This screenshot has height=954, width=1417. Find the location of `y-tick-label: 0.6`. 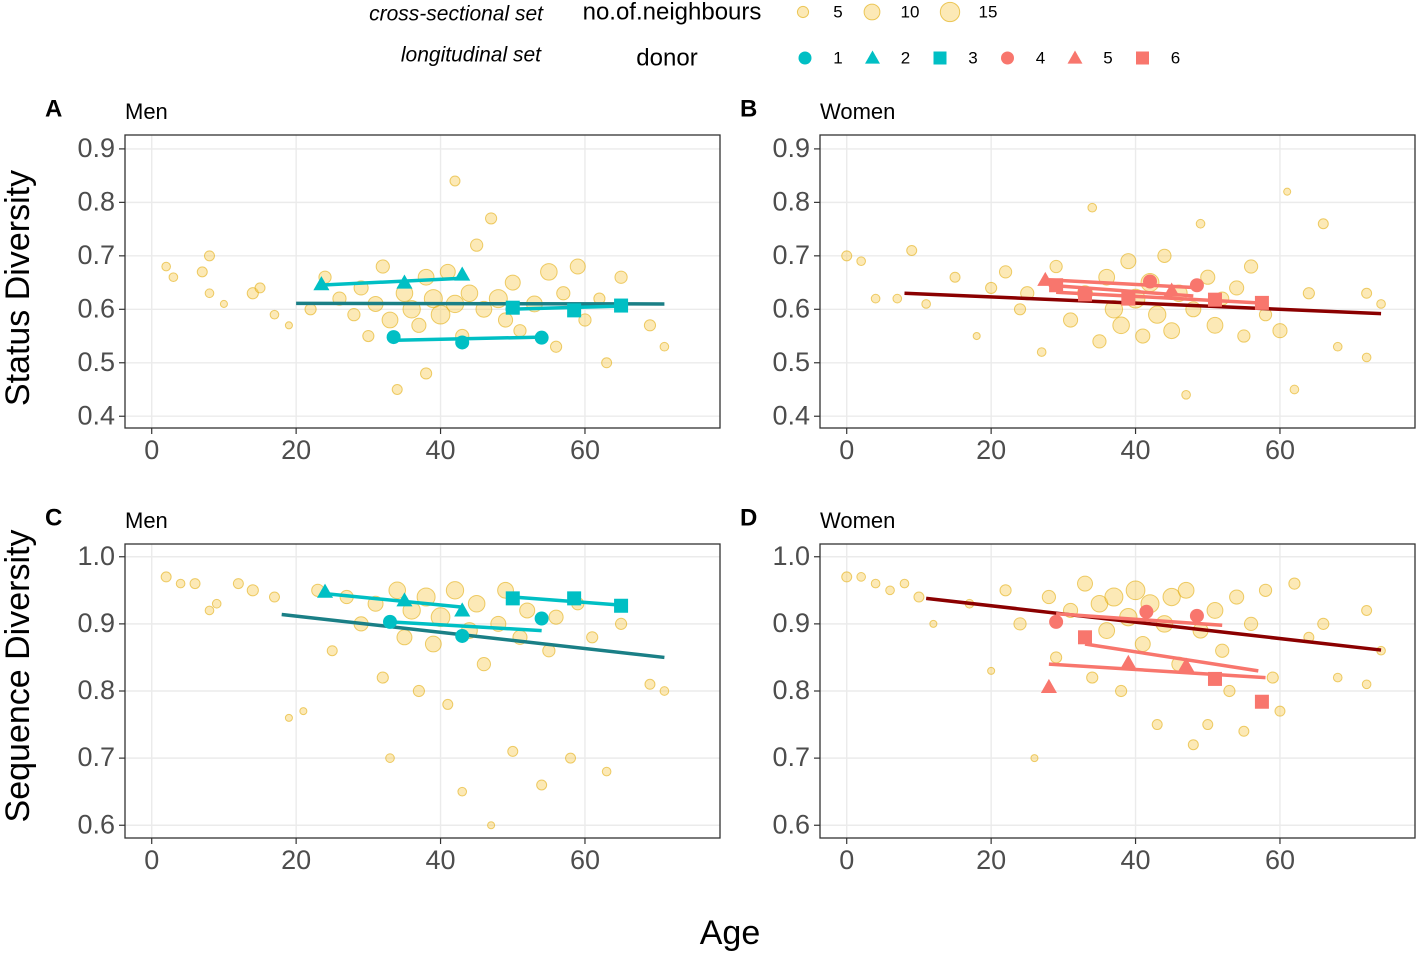

y-tick-label: 0.6 is located at coordinates (791, 824).